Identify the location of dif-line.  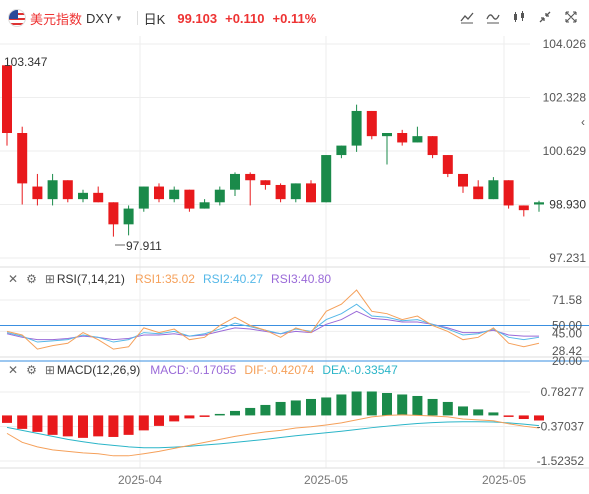
(273, 435).